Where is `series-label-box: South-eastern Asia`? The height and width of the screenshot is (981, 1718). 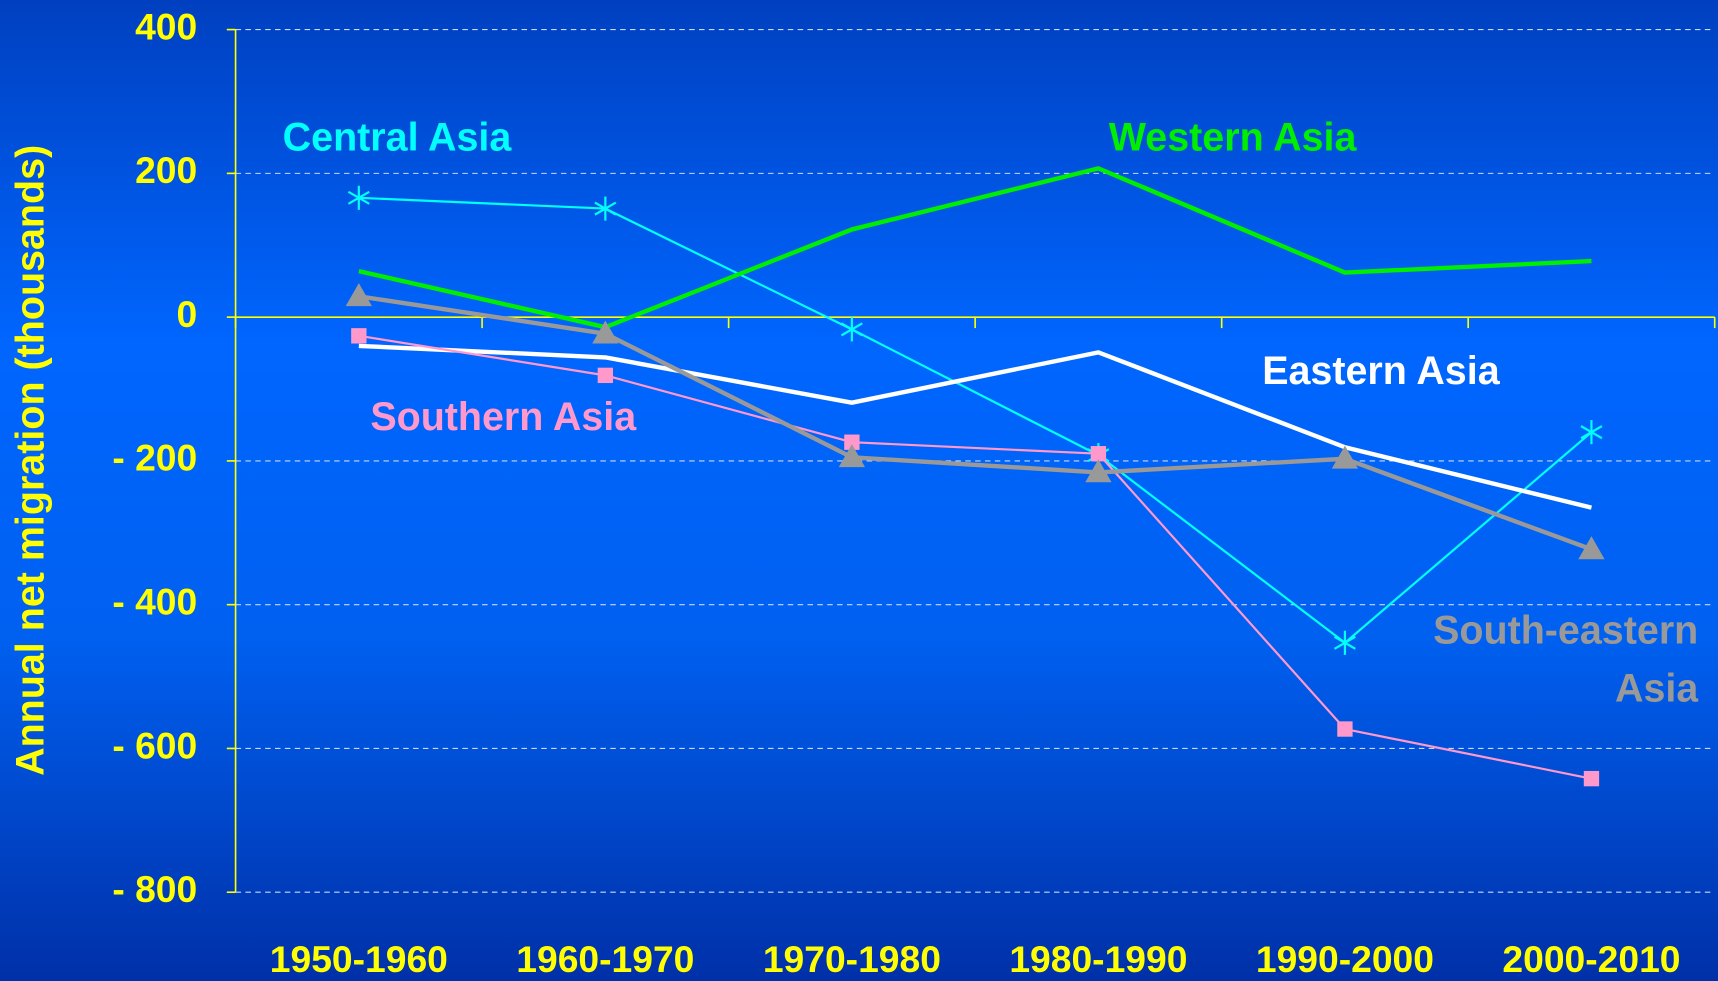
series-label-box: South-eastern Asia is located at coordinates (1566, 659).